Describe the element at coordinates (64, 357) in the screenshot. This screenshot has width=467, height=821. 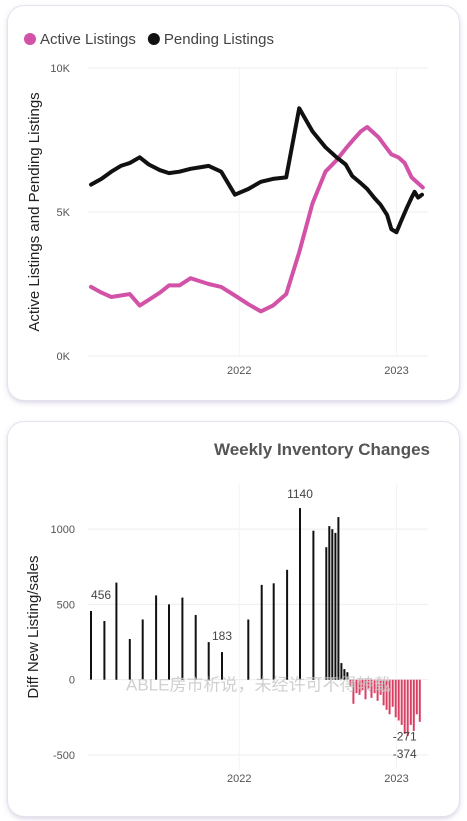
I see `y-tick-label: 0K` at that location.